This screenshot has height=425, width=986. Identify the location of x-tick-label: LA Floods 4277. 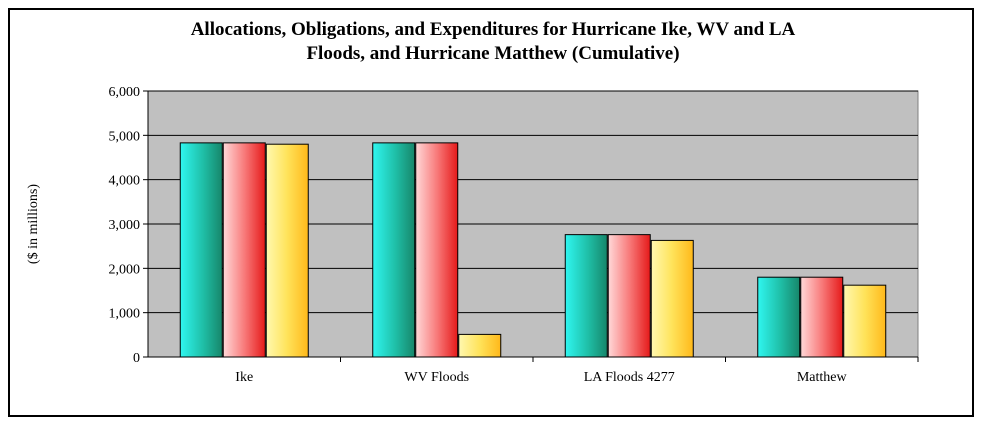
(629, 377).